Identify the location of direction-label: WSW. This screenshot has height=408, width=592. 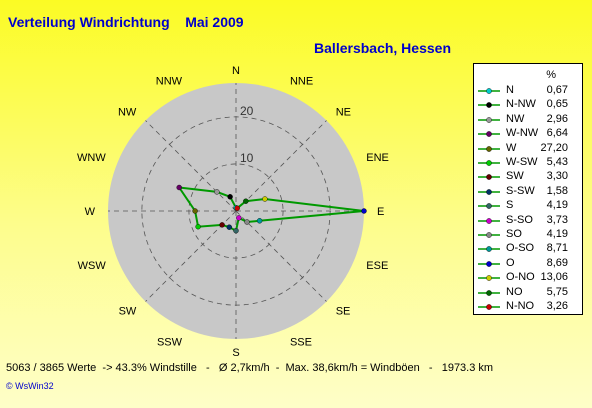
(92, 266).